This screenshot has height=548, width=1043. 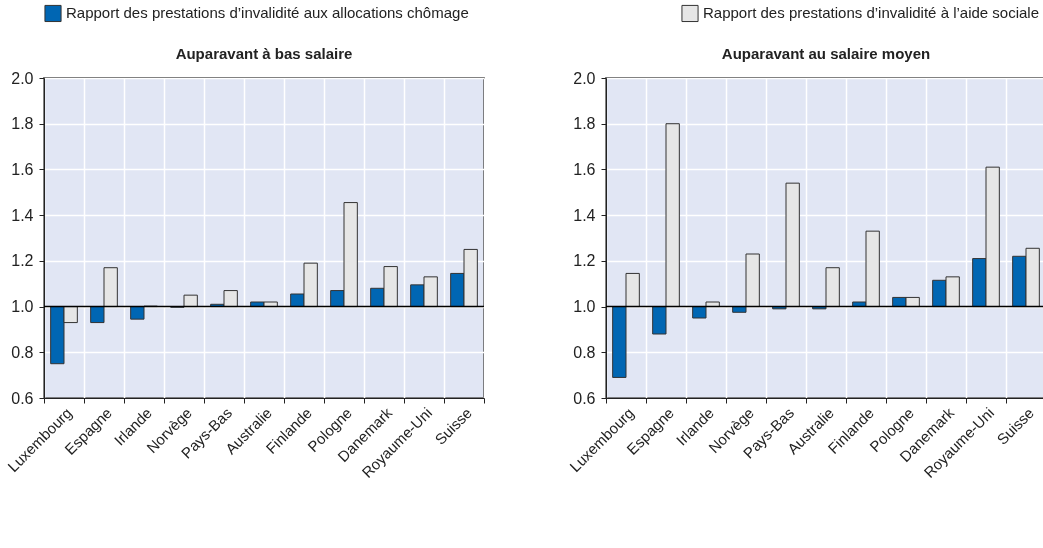 I want to click on legend-label: Rapport des prestations d’invalidité aux allocations chômage, so click(x=267, y=13).